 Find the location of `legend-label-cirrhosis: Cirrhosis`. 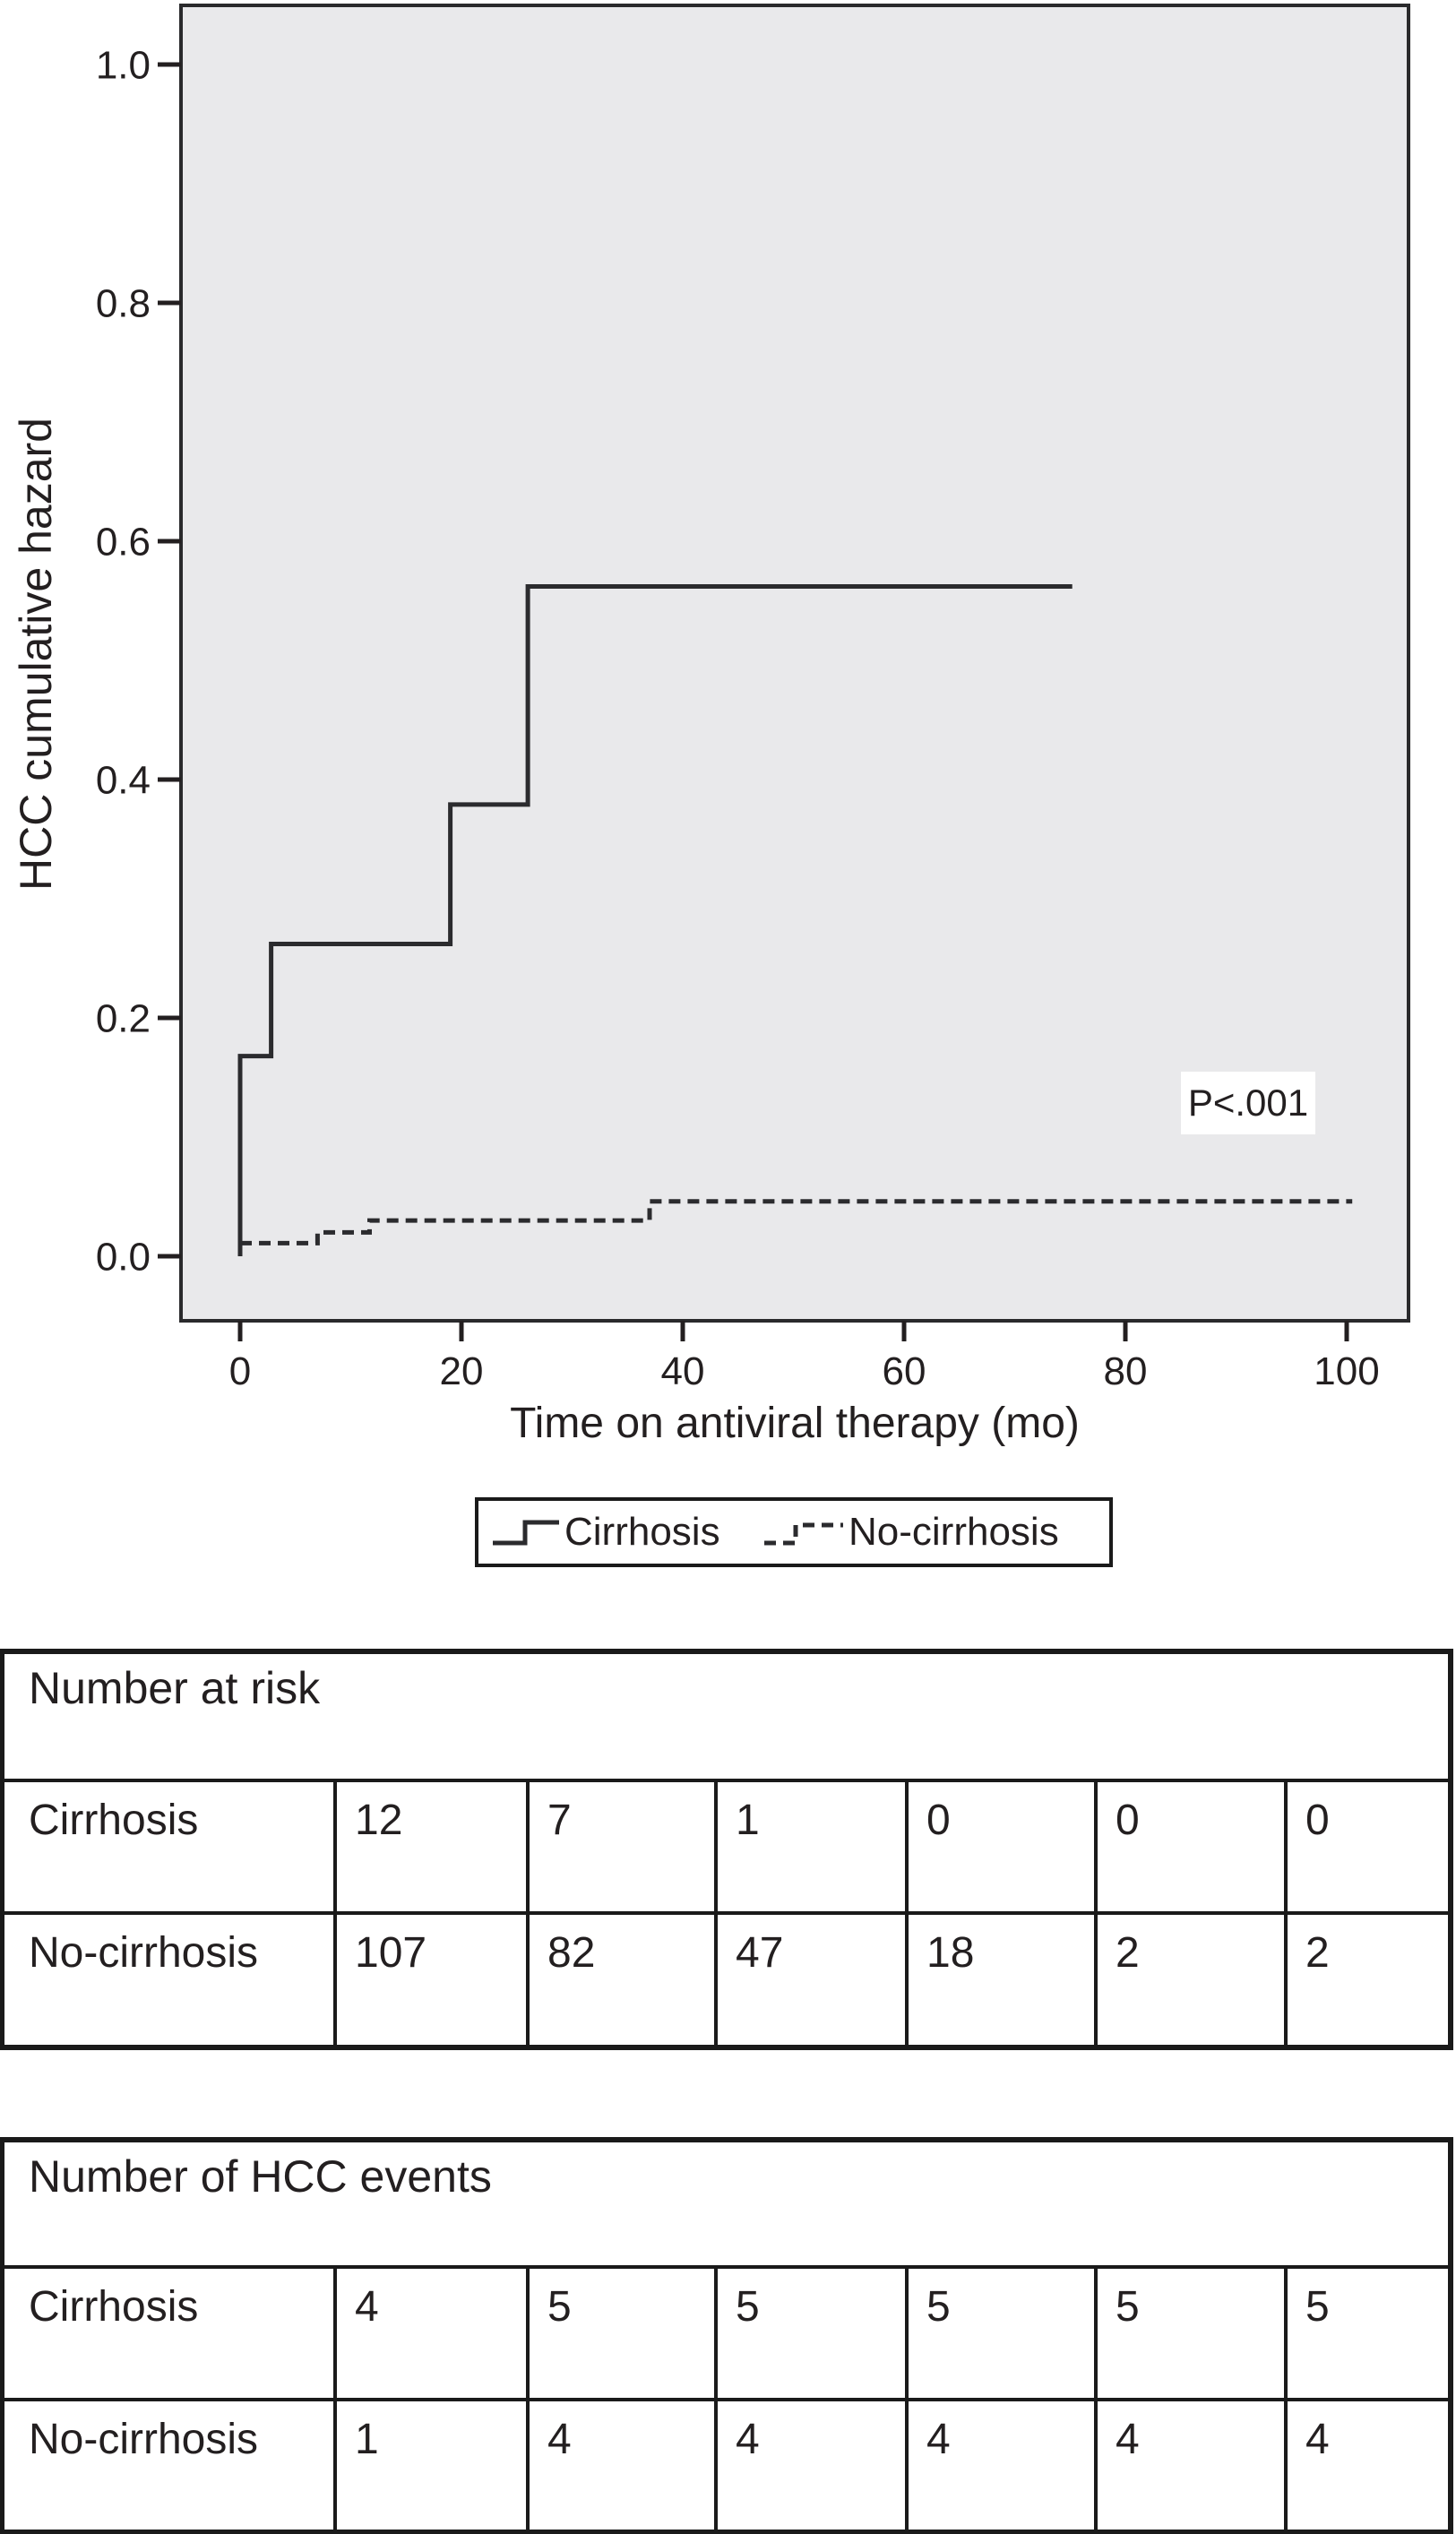

legend-label-cirrhosis: Cirrhosis is located at coordinates (642, 1532).